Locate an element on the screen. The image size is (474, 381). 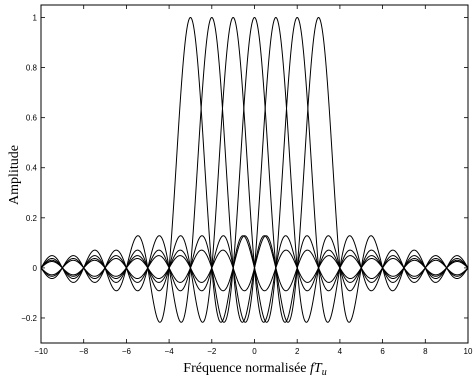
x-axis-label: Fréquence normalisée fTu is located at coordinates (254, 369).